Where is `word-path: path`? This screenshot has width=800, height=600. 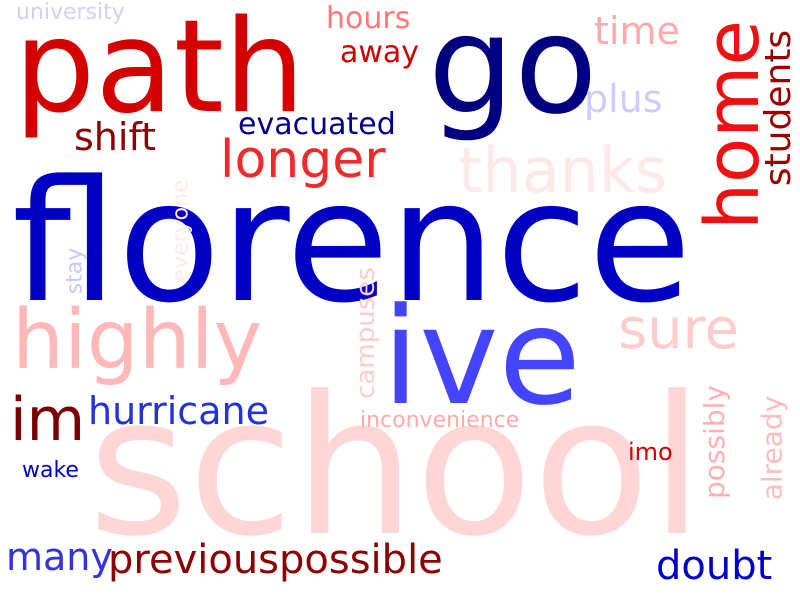
word-path: path is located at coordinates (159, 71).